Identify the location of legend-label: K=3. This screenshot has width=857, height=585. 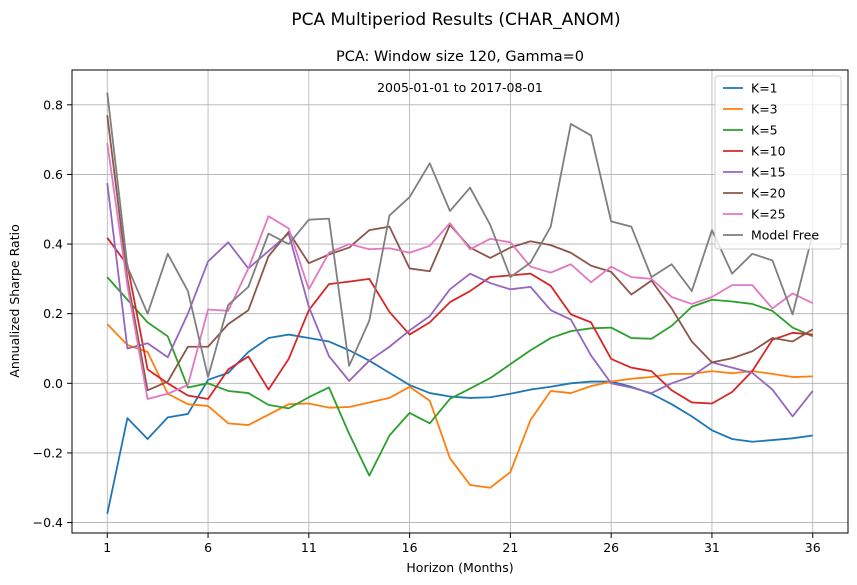
(764, 109).